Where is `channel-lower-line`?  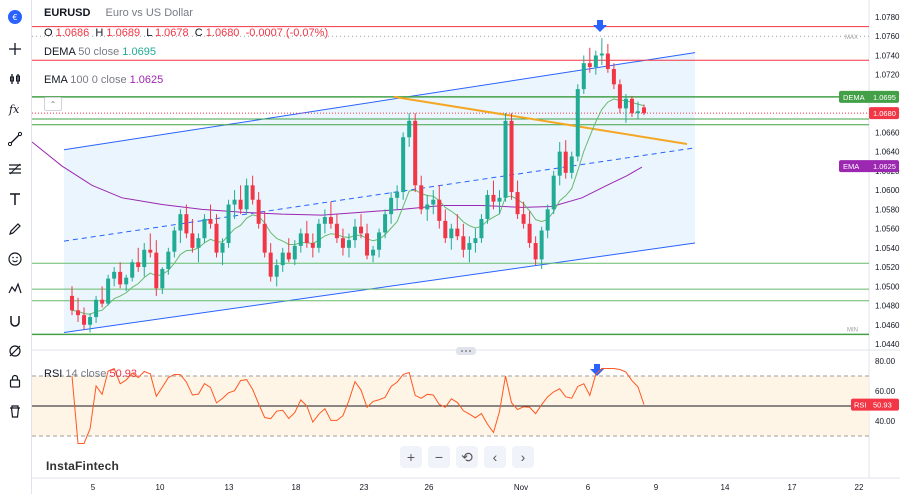
channel-lower-line is located at coordinates (379, 287).